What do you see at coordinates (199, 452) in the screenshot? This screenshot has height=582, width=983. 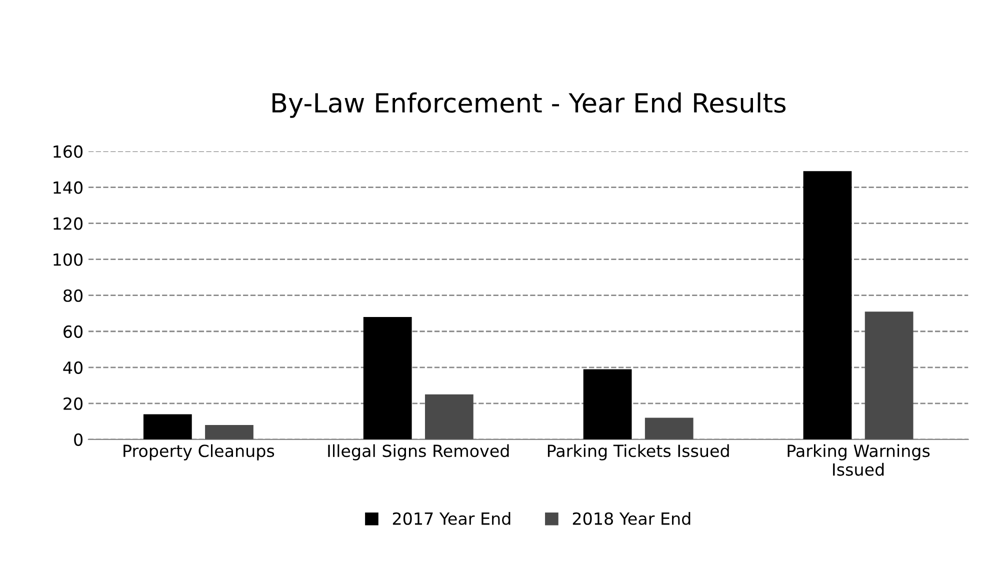 I see `x-tick-label: Property Cleanups` at bounding box center [199, 452].